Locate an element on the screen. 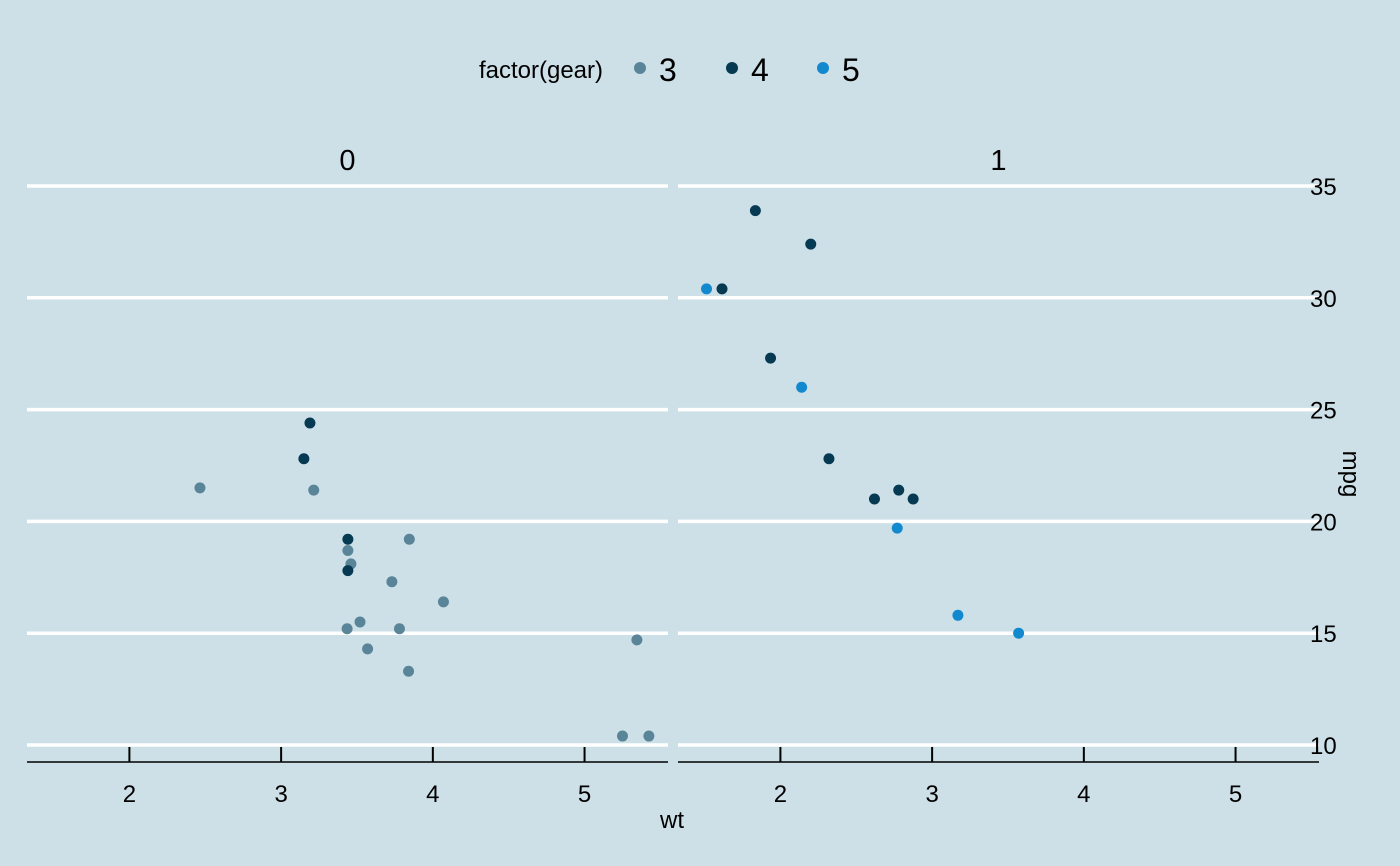  y-axis-title: mpg is located at coordinates (1350, 474).